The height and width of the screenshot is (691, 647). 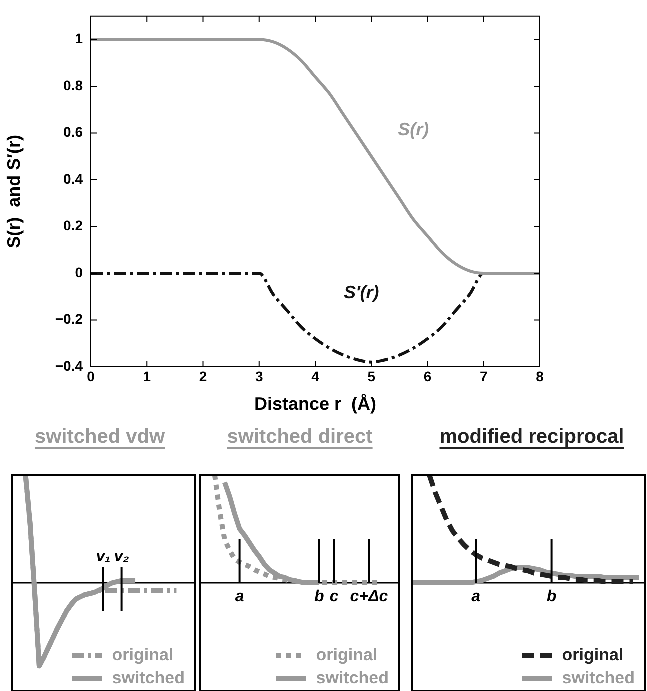 I want to click on x-tick-label: 1, so click(x=147, y=376).